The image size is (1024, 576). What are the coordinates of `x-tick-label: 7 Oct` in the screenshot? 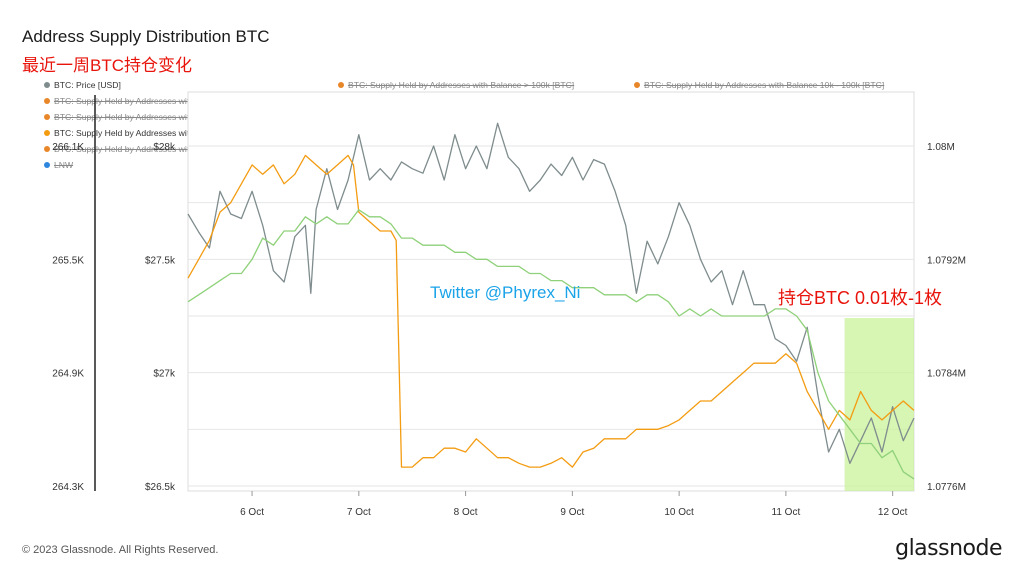 It's located at (359, 512).